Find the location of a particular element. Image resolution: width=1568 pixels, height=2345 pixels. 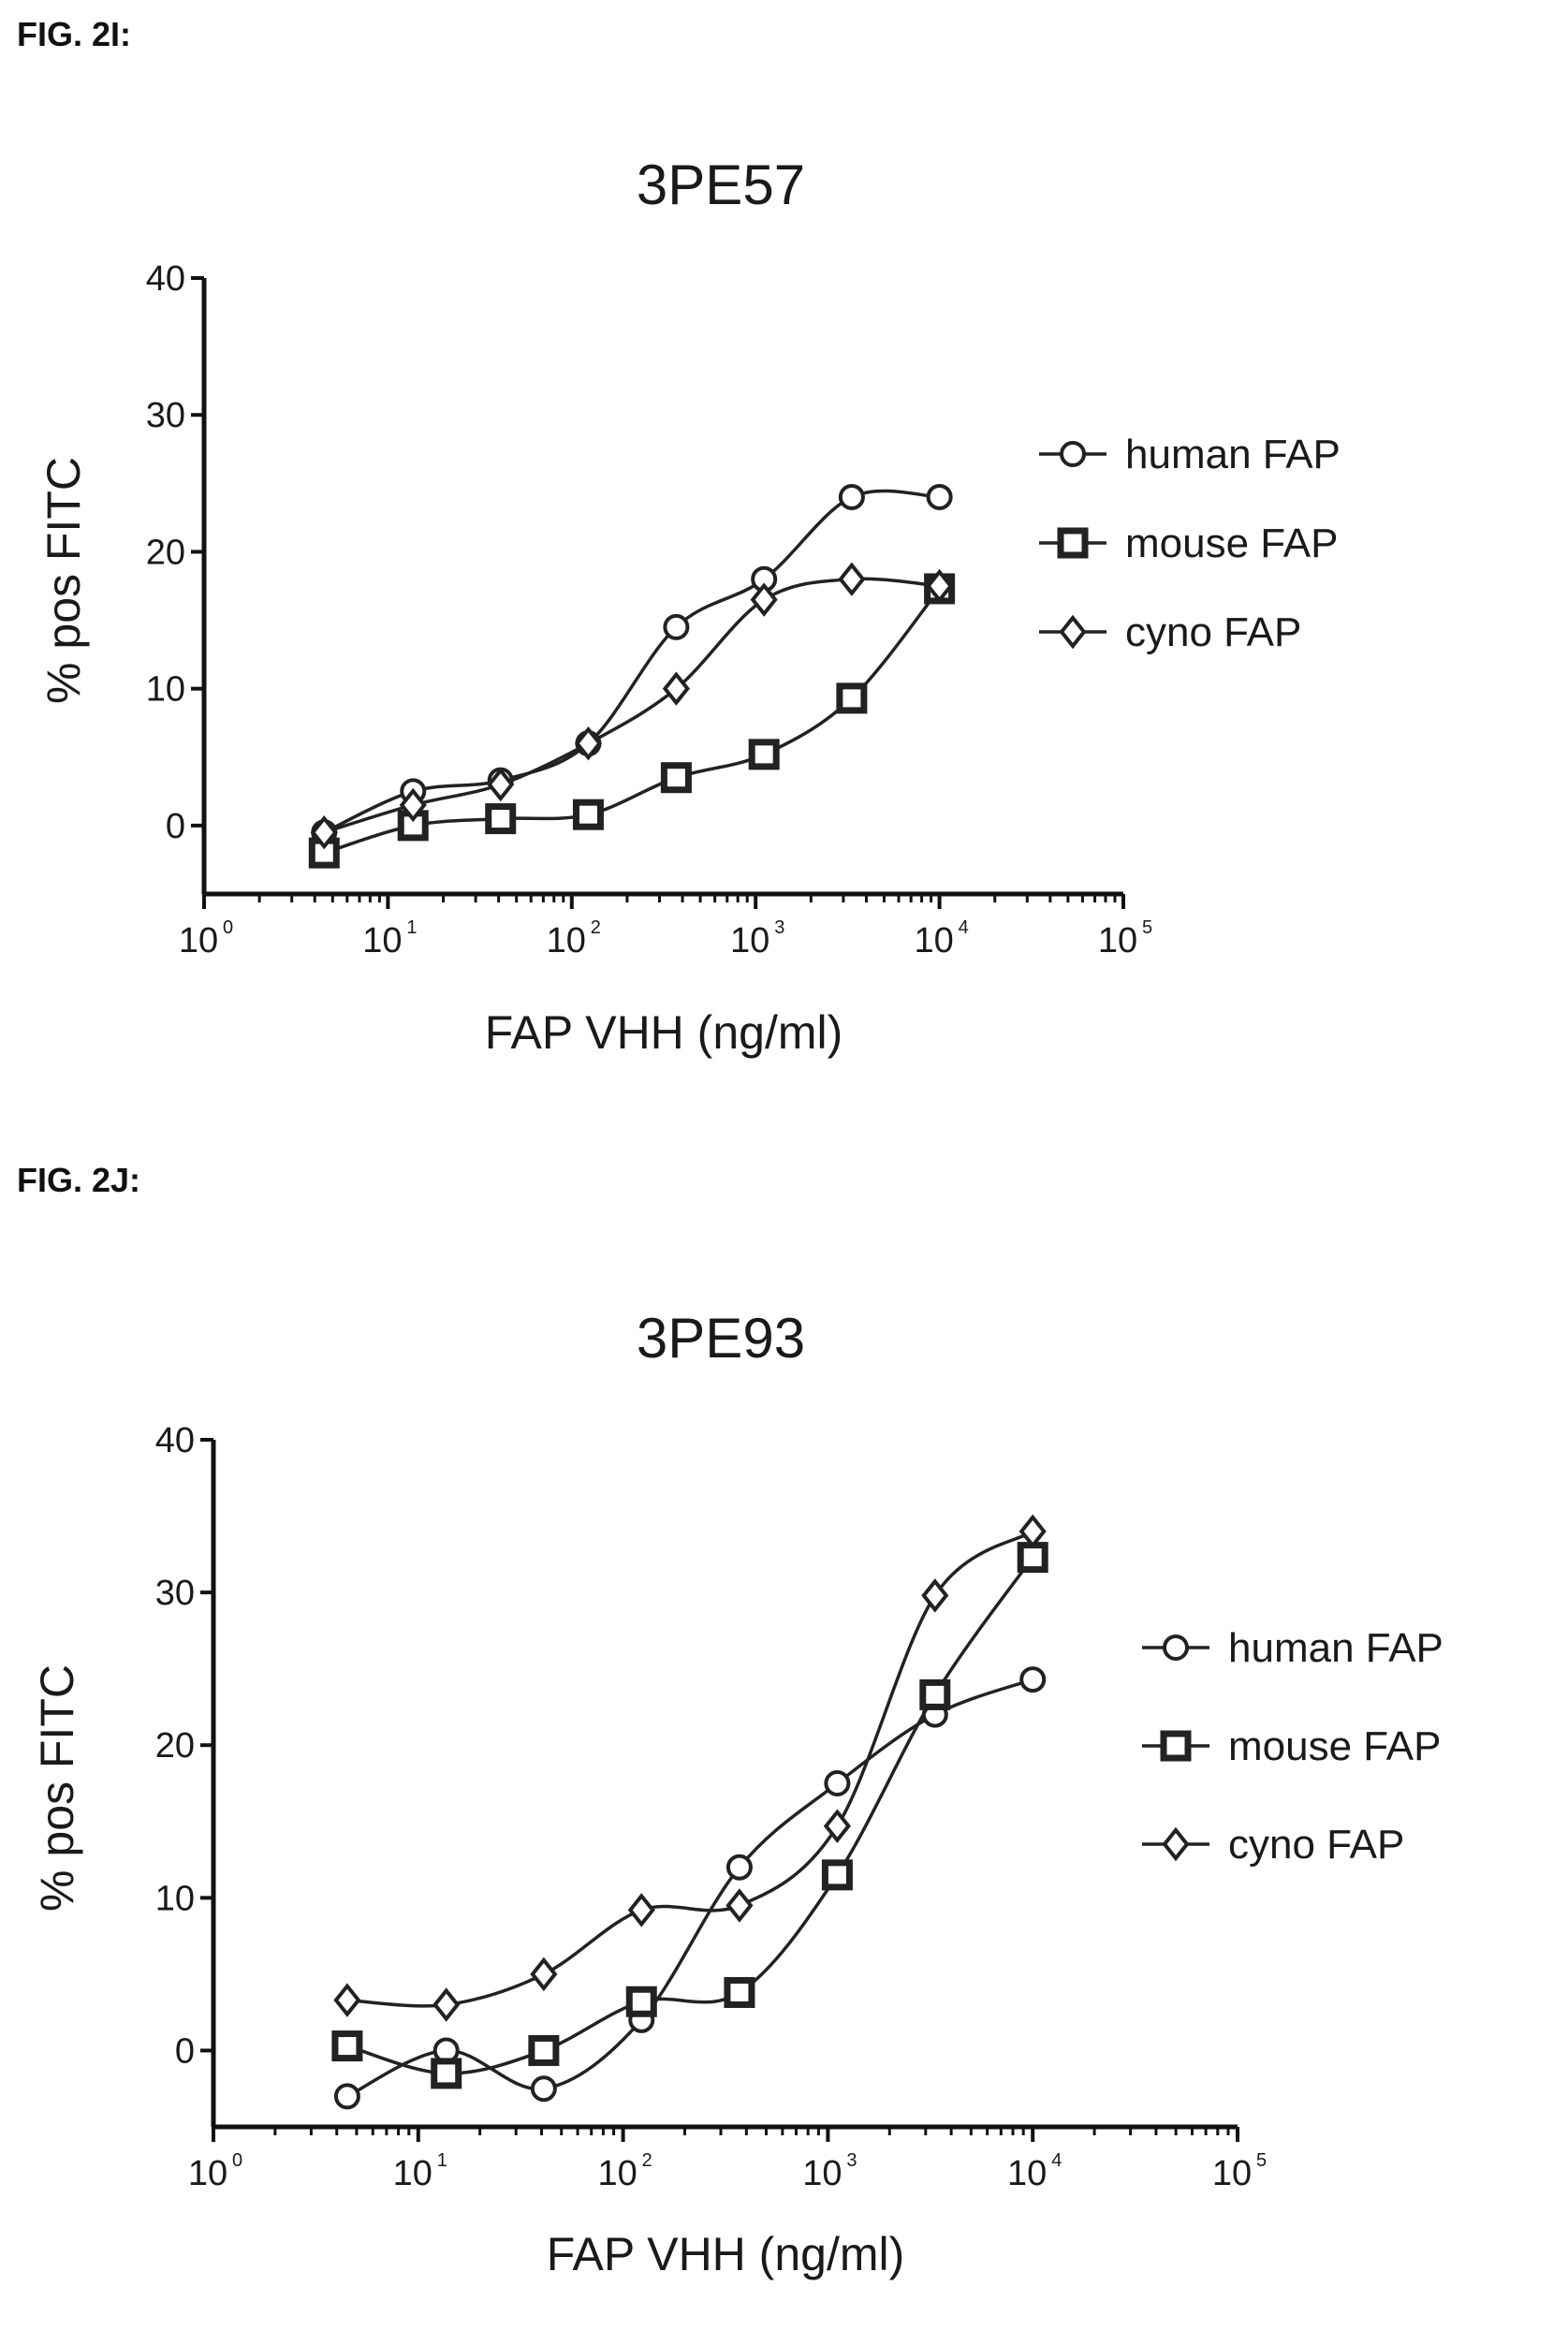

series-curve-circle is located at coordinates (690, 1888).